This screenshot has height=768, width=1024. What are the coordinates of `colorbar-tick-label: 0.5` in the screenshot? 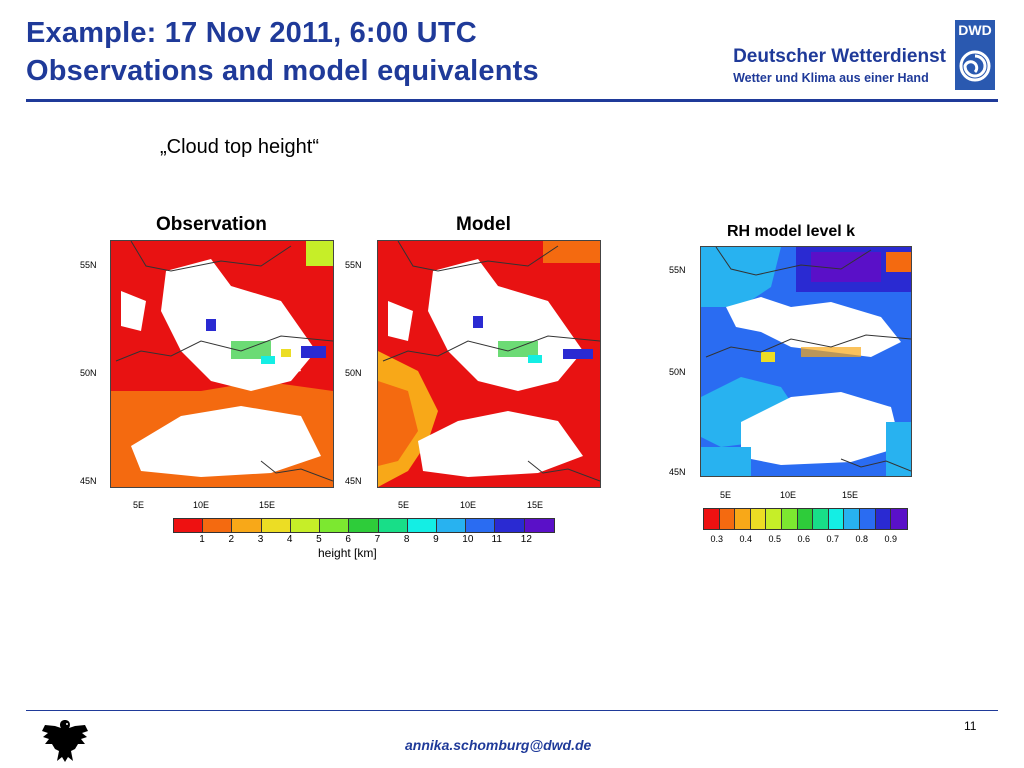 It's located at (775, 539).